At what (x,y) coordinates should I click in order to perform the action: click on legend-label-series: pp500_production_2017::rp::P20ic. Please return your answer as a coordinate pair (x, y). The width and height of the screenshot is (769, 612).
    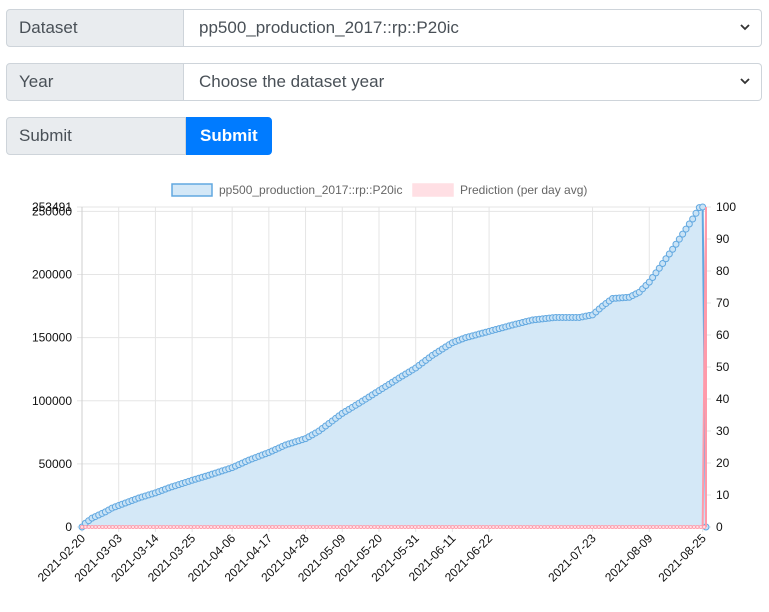
    Looking at the image, I should click on (310, 190).